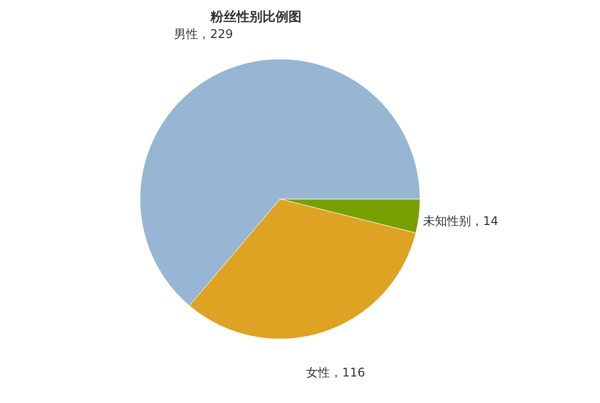 This screenshot has width=600, height=403. I want to click on slice-label: 女性，116, so click(336, 372).